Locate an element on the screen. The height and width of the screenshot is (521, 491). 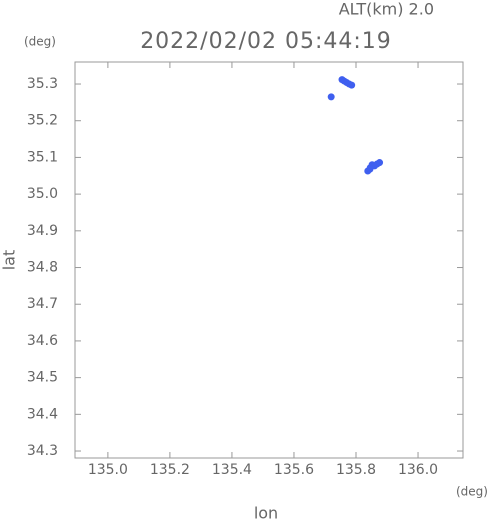
y-tick-label: 35.2 is located at coordinates (42, 121).